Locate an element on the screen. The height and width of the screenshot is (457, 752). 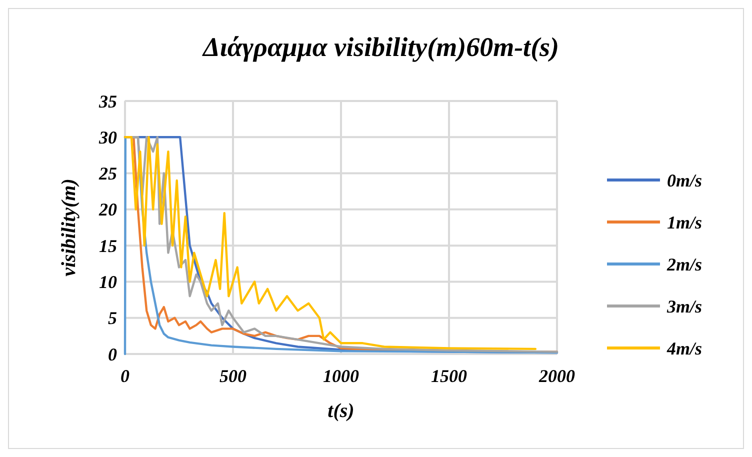
chart-title: Διάγραμμα visibility(m)60m-t(s) is located at coordinates (381, 47).